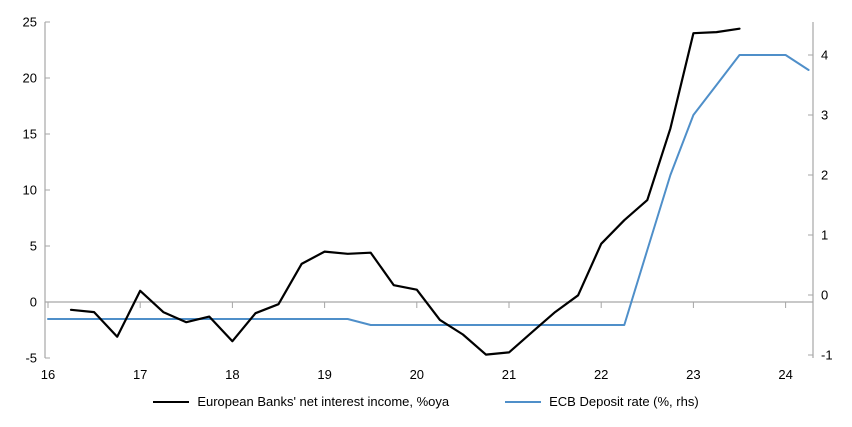 Image resolution: width=852 pixels, height=427 pixels. Describe the element at coordinates (30, 134) in the screenshot. I see `left-axis-tick-label: 15` at that location.